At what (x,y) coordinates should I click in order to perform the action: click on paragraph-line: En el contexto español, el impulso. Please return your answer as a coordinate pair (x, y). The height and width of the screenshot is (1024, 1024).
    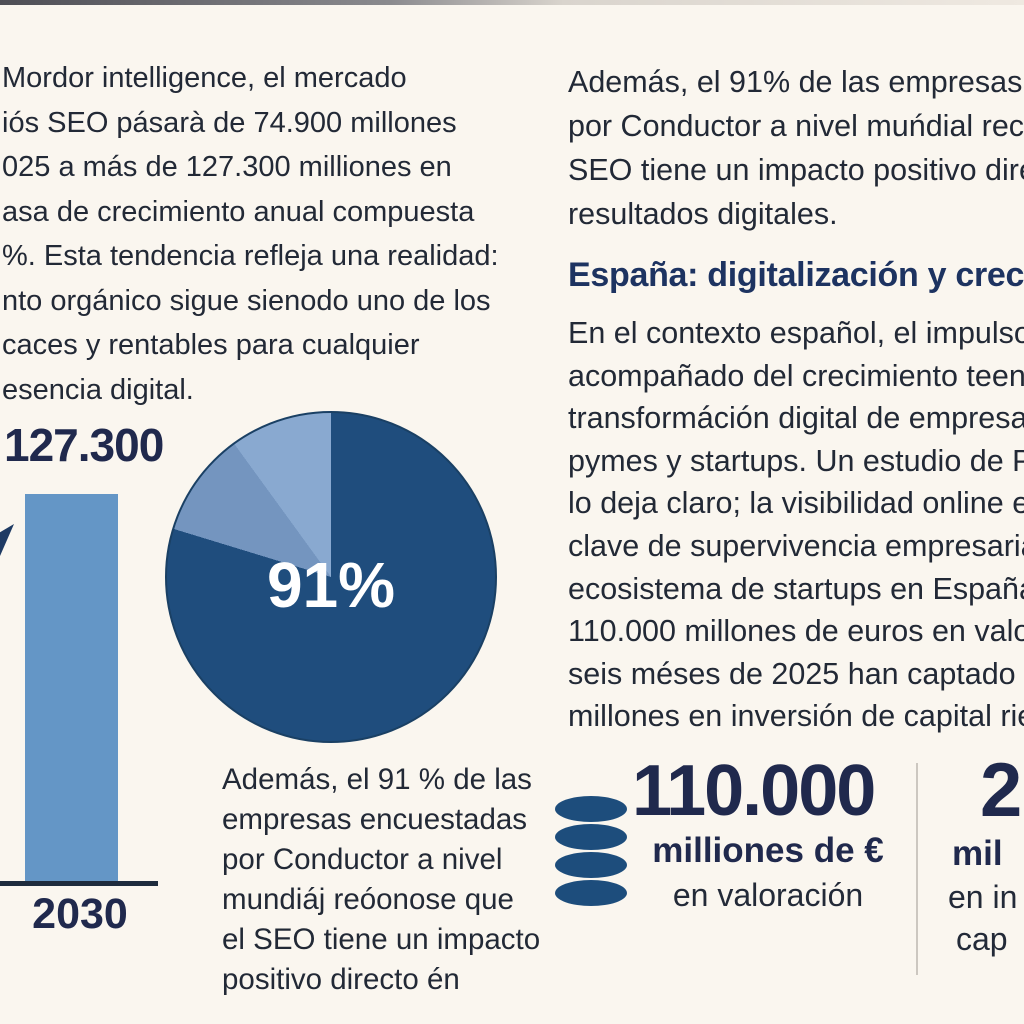
    Looking at the image, I should click on (796, 333).